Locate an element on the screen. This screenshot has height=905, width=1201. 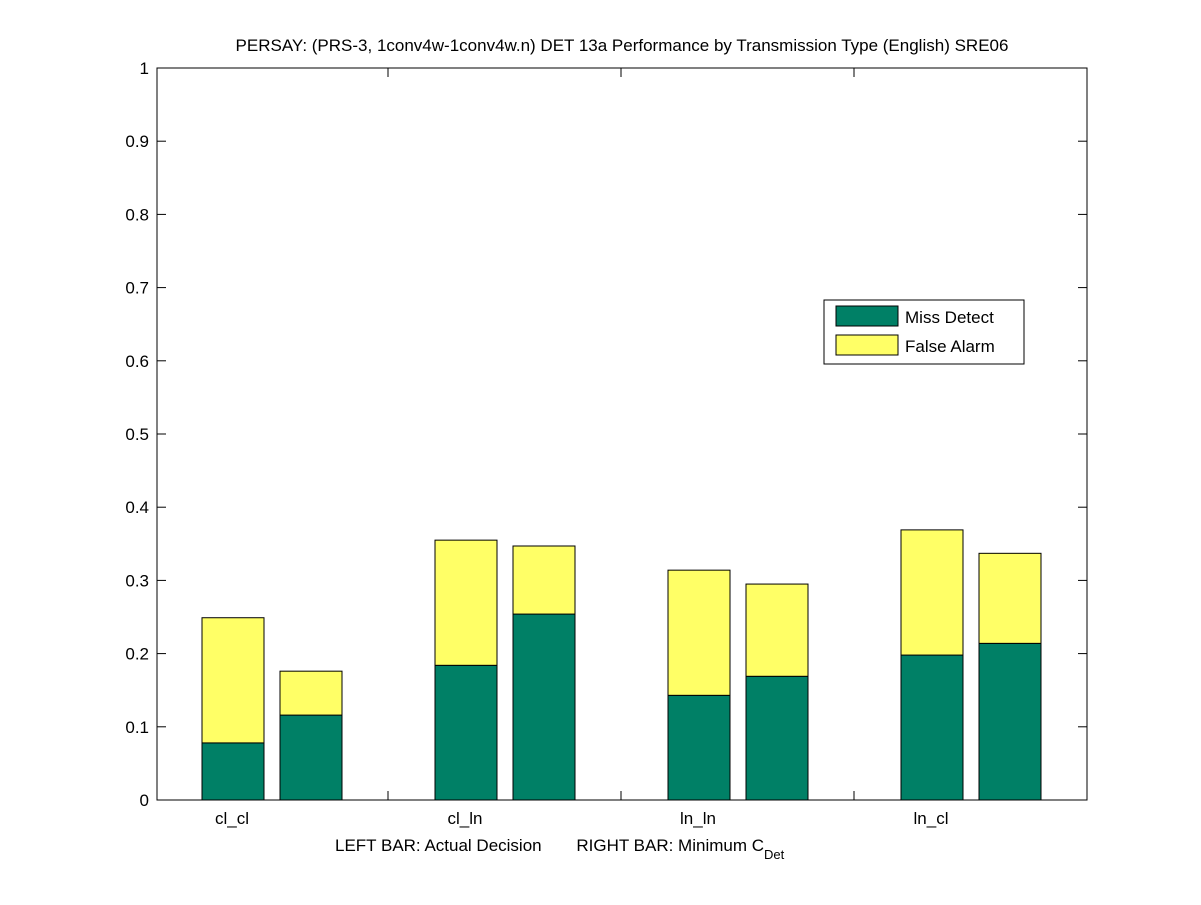
x-tick-label: ln_cl is located at coordinates (931, 818).